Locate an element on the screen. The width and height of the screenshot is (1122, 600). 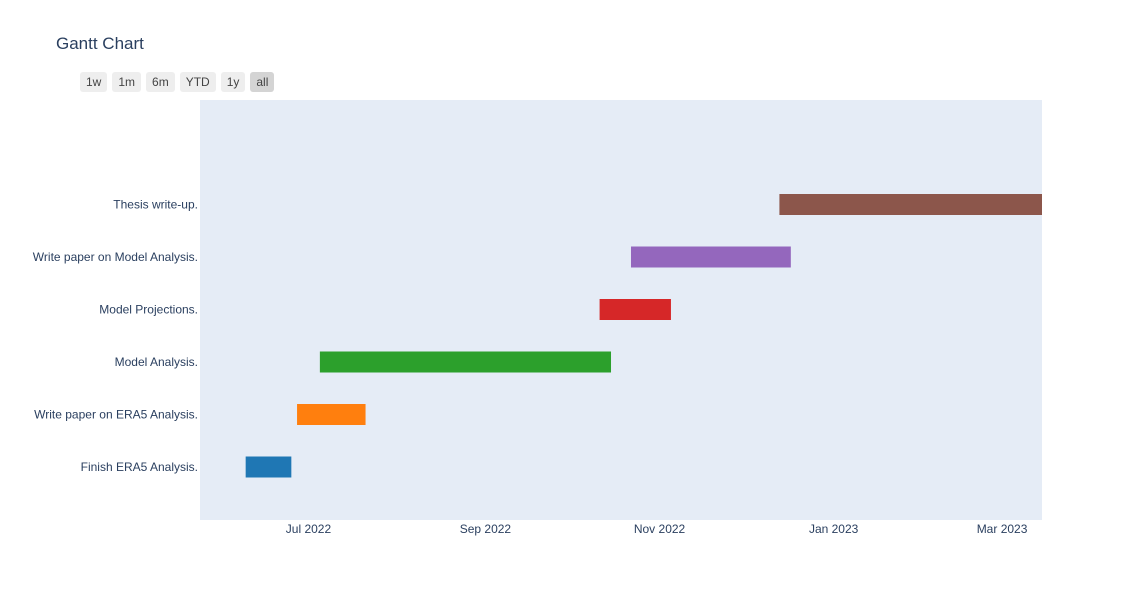
x-tick-label: Nov 2022 is located at coordinates (660, 529).